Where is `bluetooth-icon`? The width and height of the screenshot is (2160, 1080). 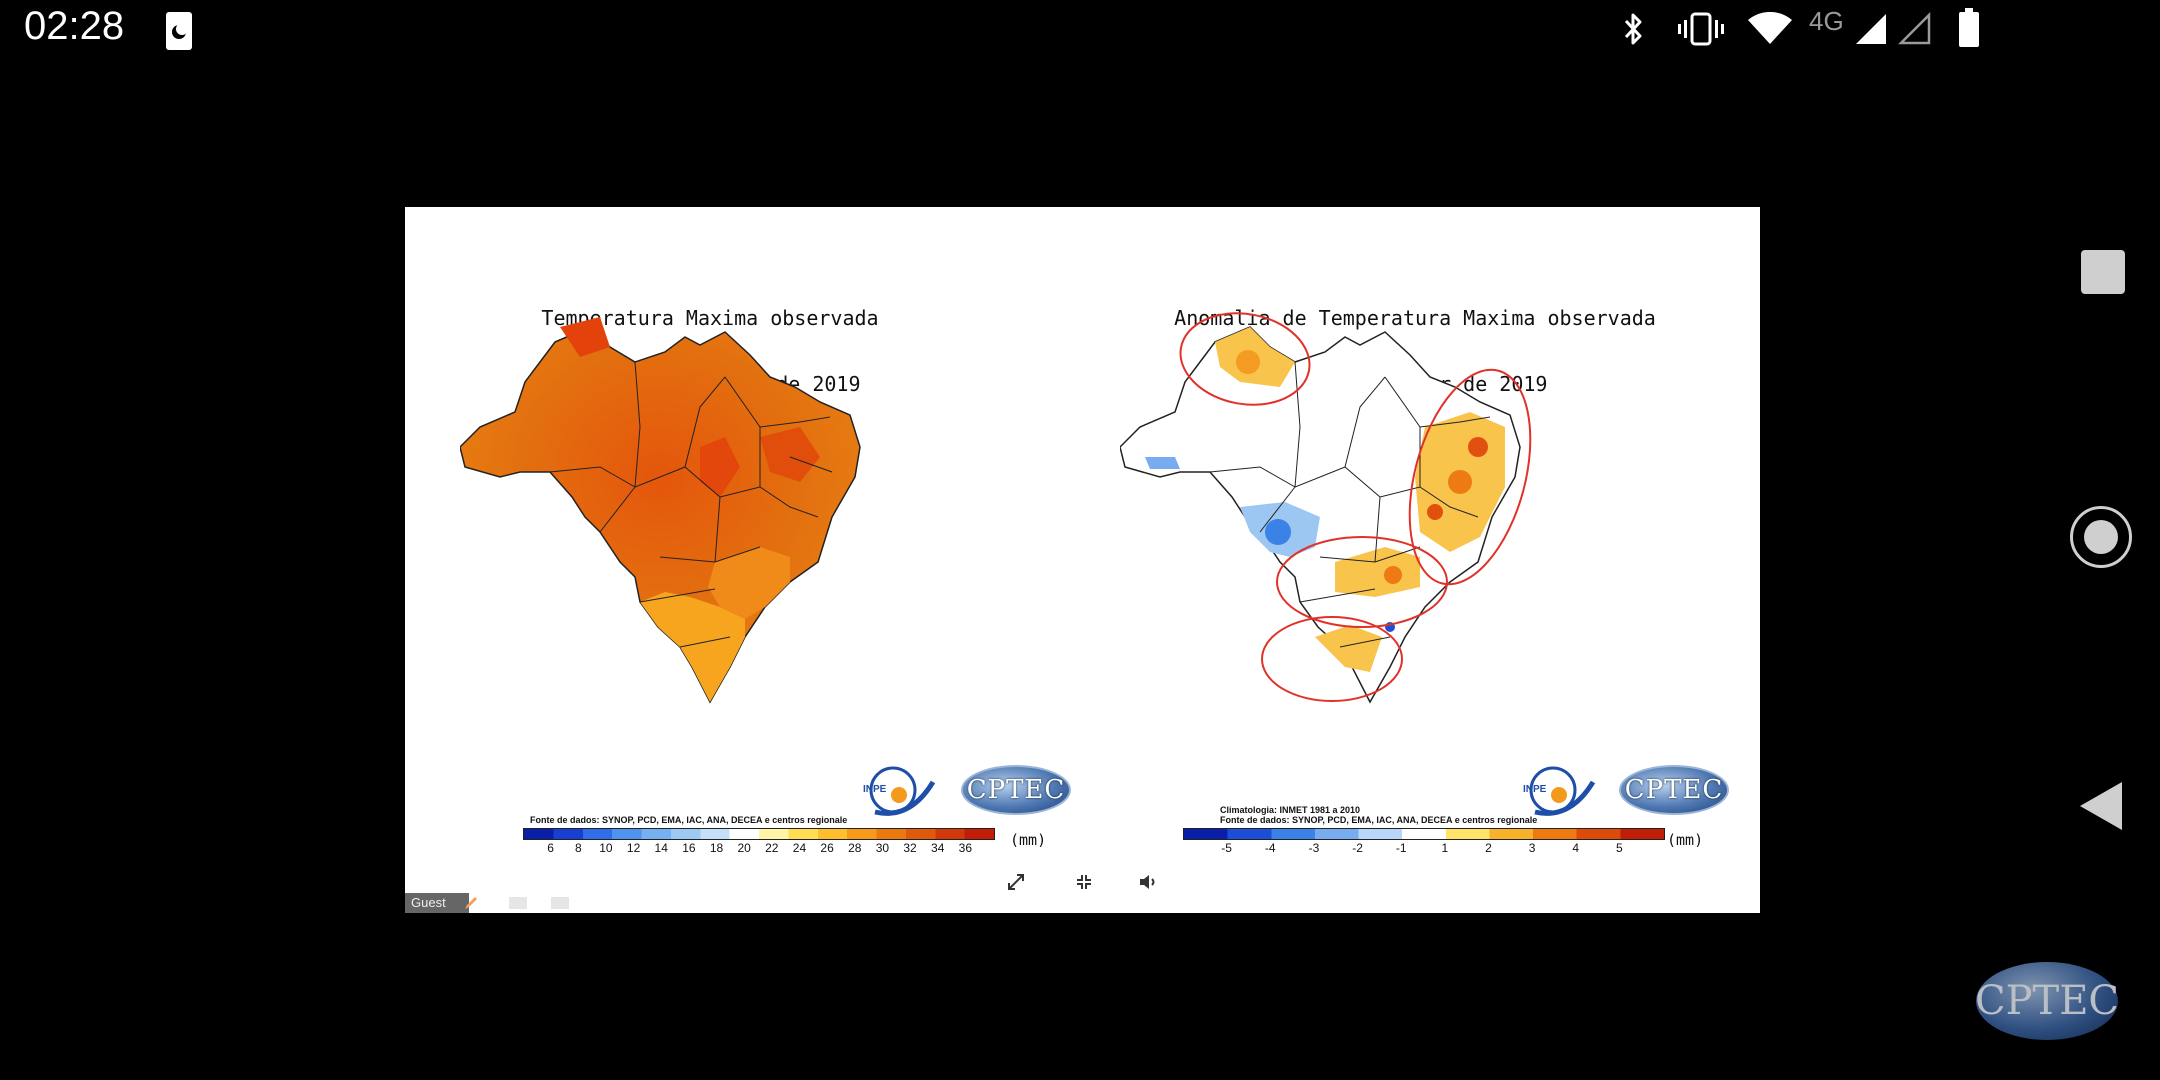
bluetooth-icon is located at coordinates (1633, 29).